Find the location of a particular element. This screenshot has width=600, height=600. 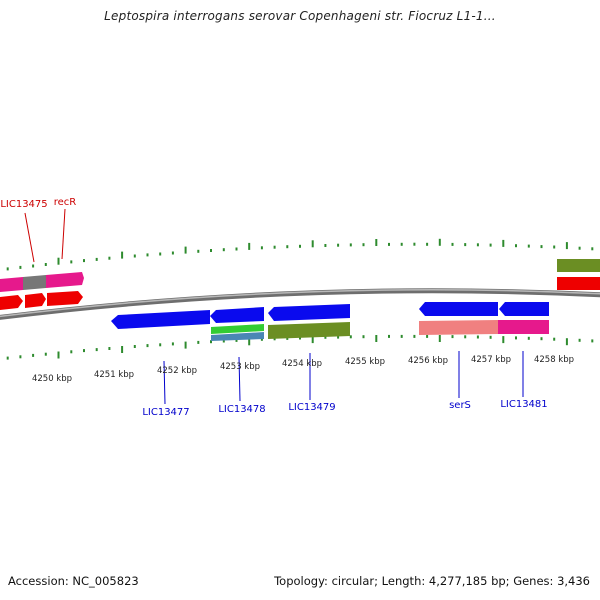

scale-label: 4252 kbp is located at coordinates (177, 371).